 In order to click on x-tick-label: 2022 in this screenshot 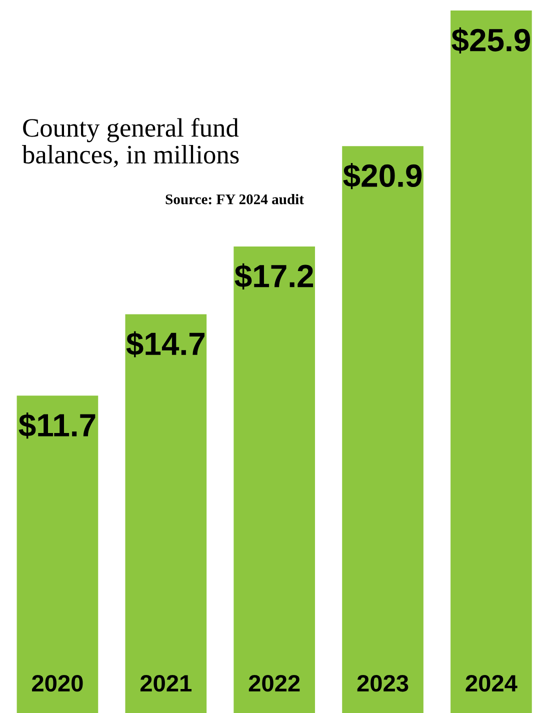, I will do `click(274, 683)`.